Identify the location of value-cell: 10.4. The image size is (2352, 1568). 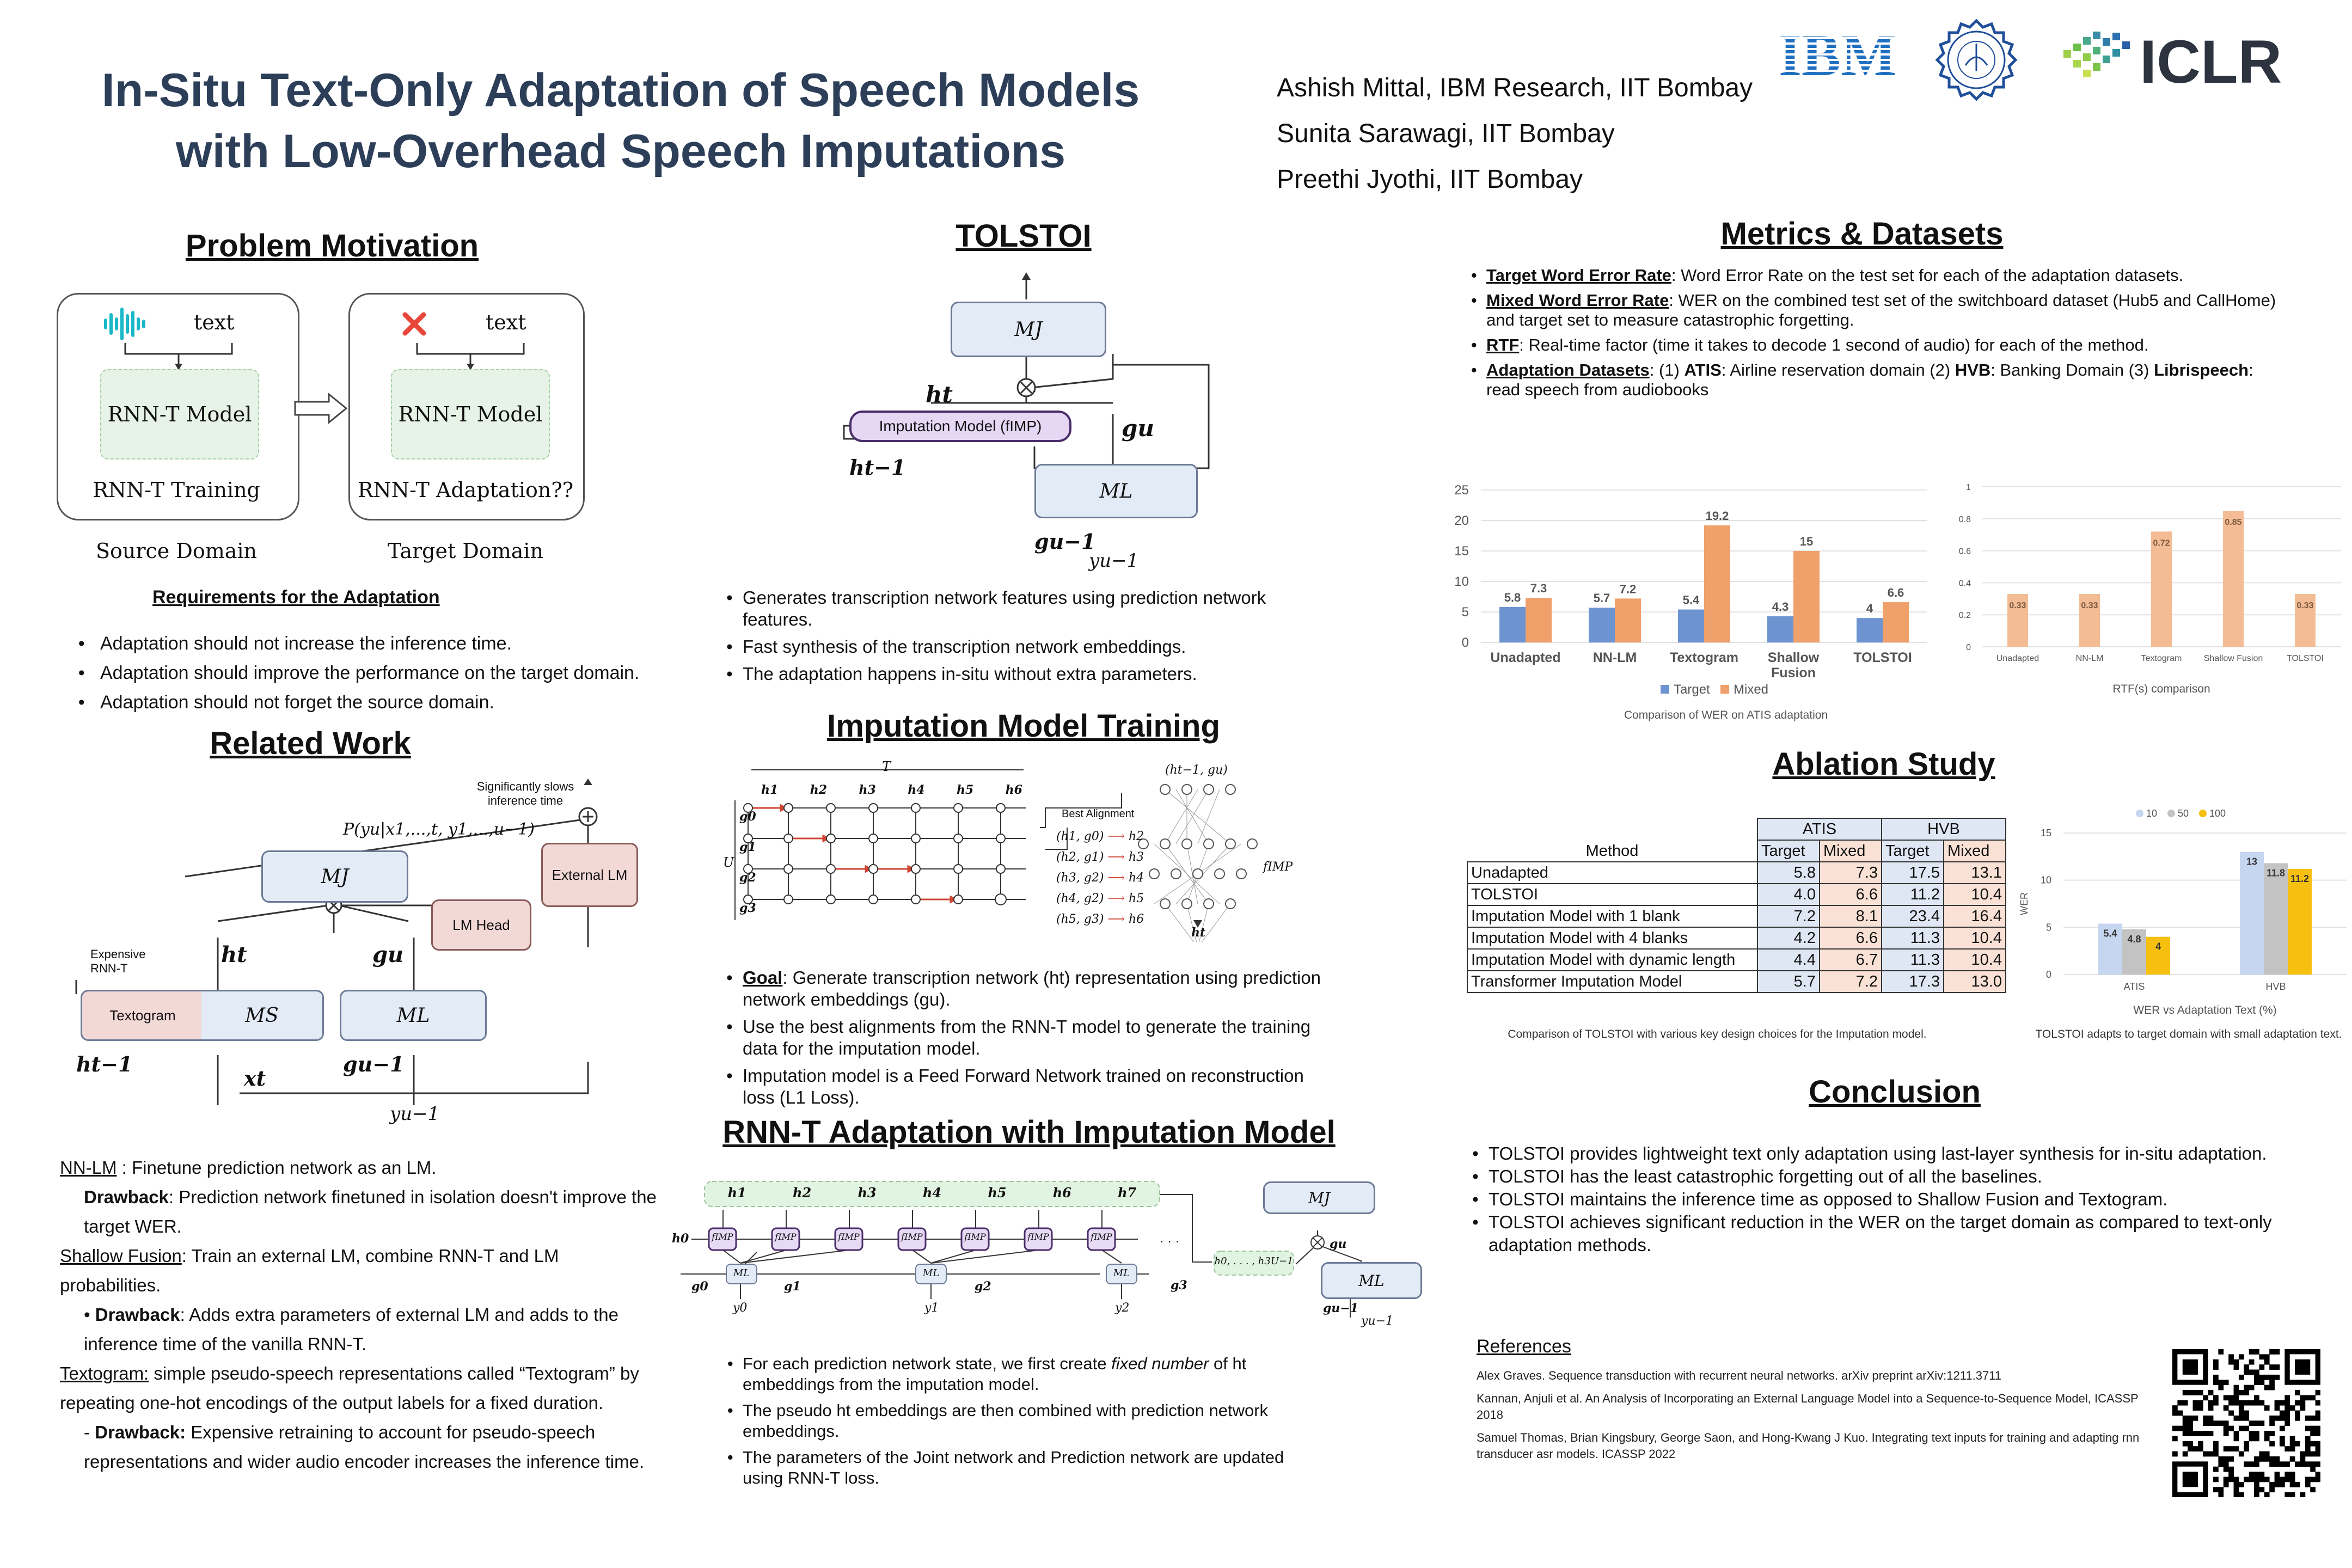
(1974, 938).